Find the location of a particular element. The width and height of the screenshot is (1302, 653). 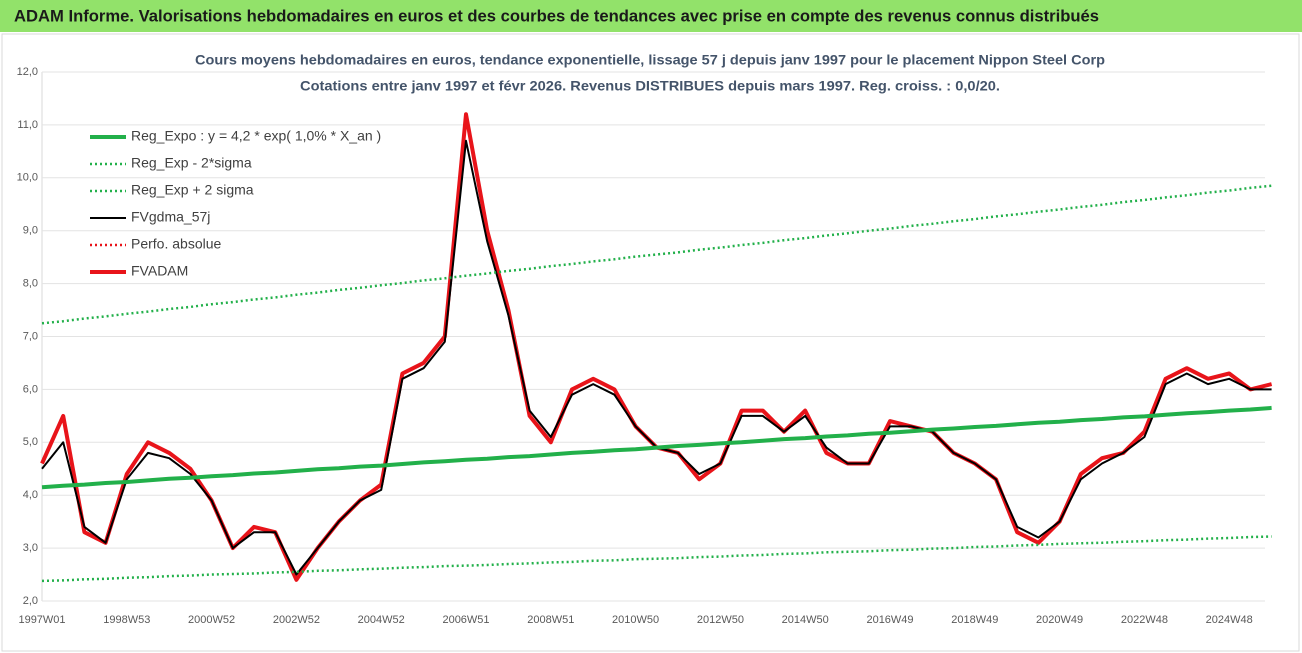

legend-label: Perfo. absolue is located at coordinates (176, 244).